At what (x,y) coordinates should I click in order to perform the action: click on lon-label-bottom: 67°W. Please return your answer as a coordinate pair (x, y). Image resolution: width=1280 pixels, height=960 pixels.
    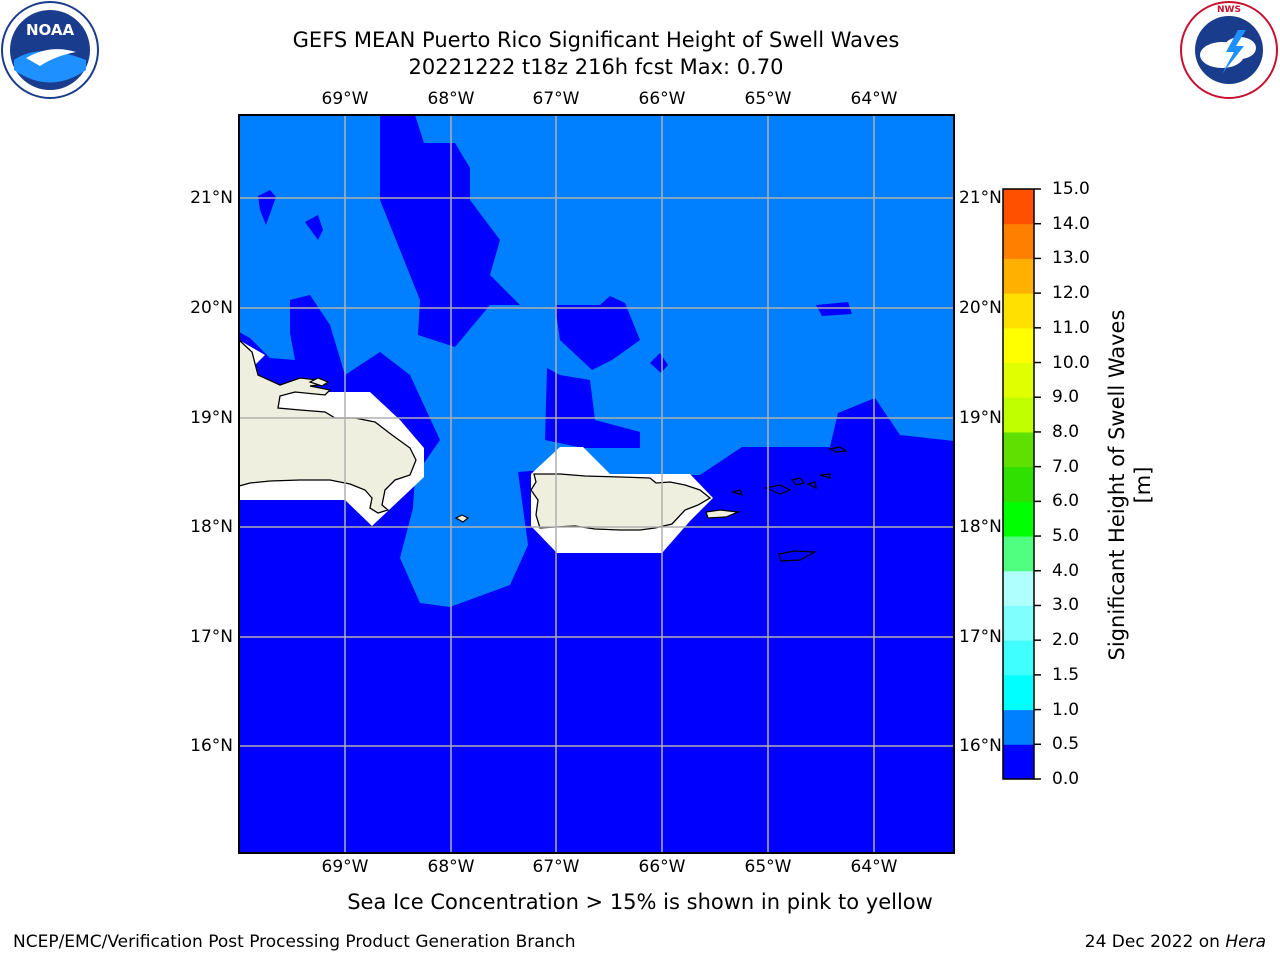
    Looking at the image, I should click on (556, 867).